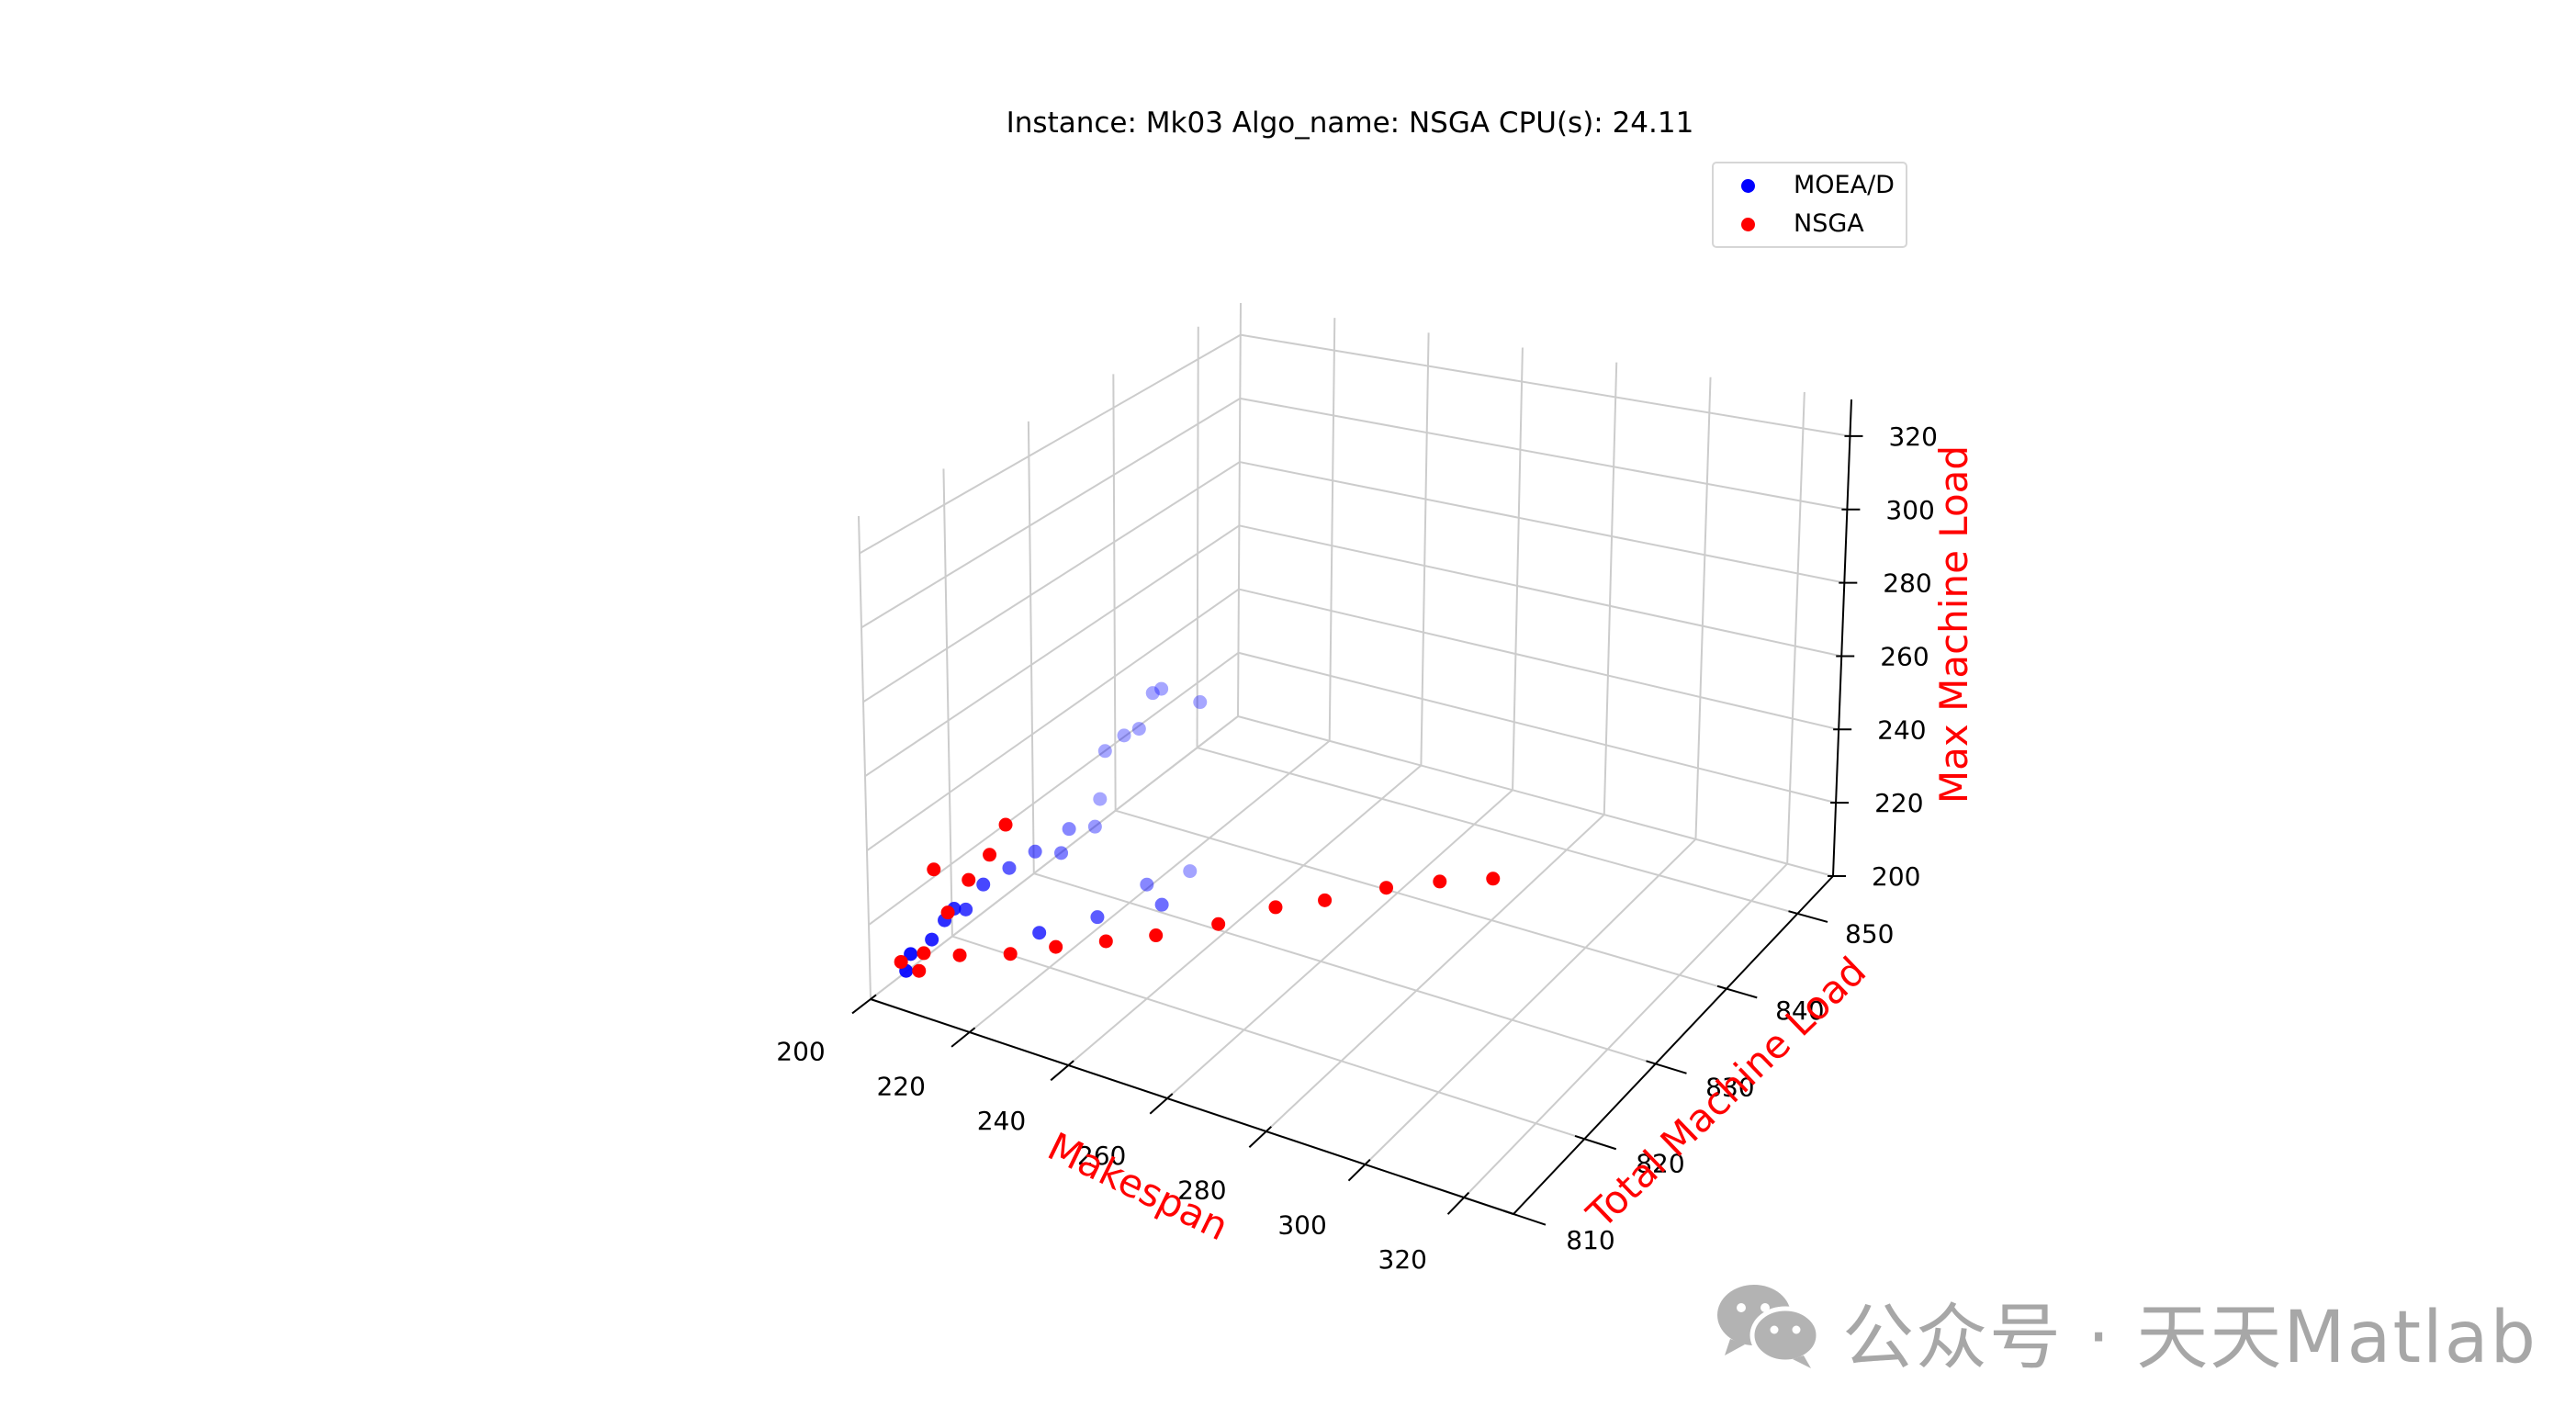  I want to click on y-tick-label: 840, so click(1799, 1010).